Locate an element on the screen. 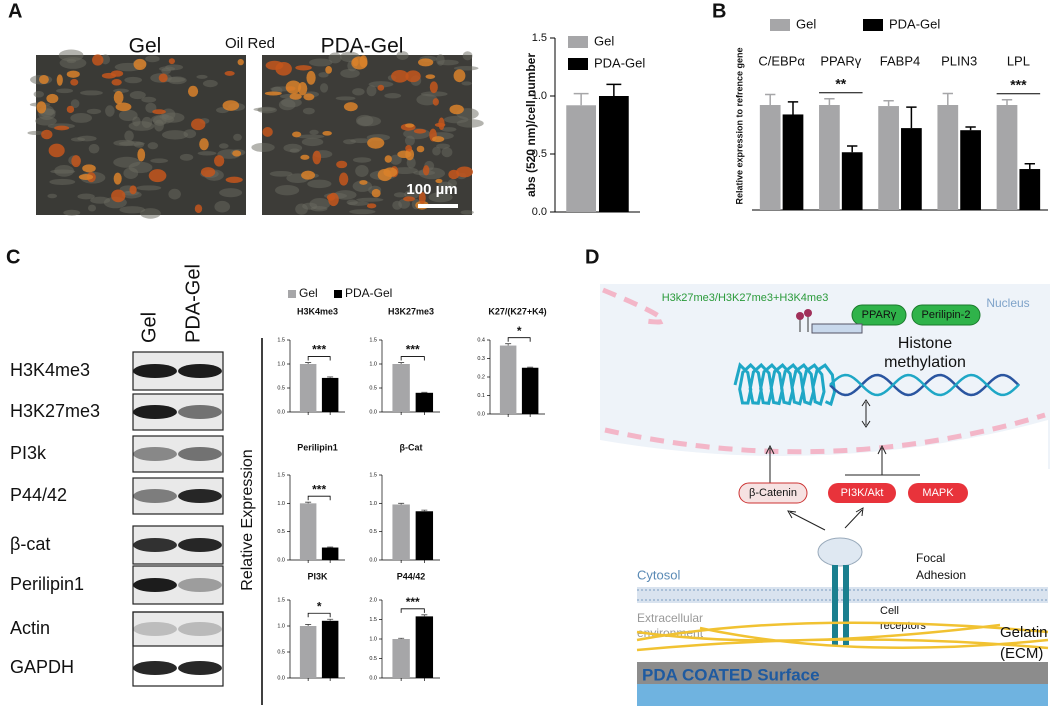  pathway-pill is located at coordinates (773, 493).